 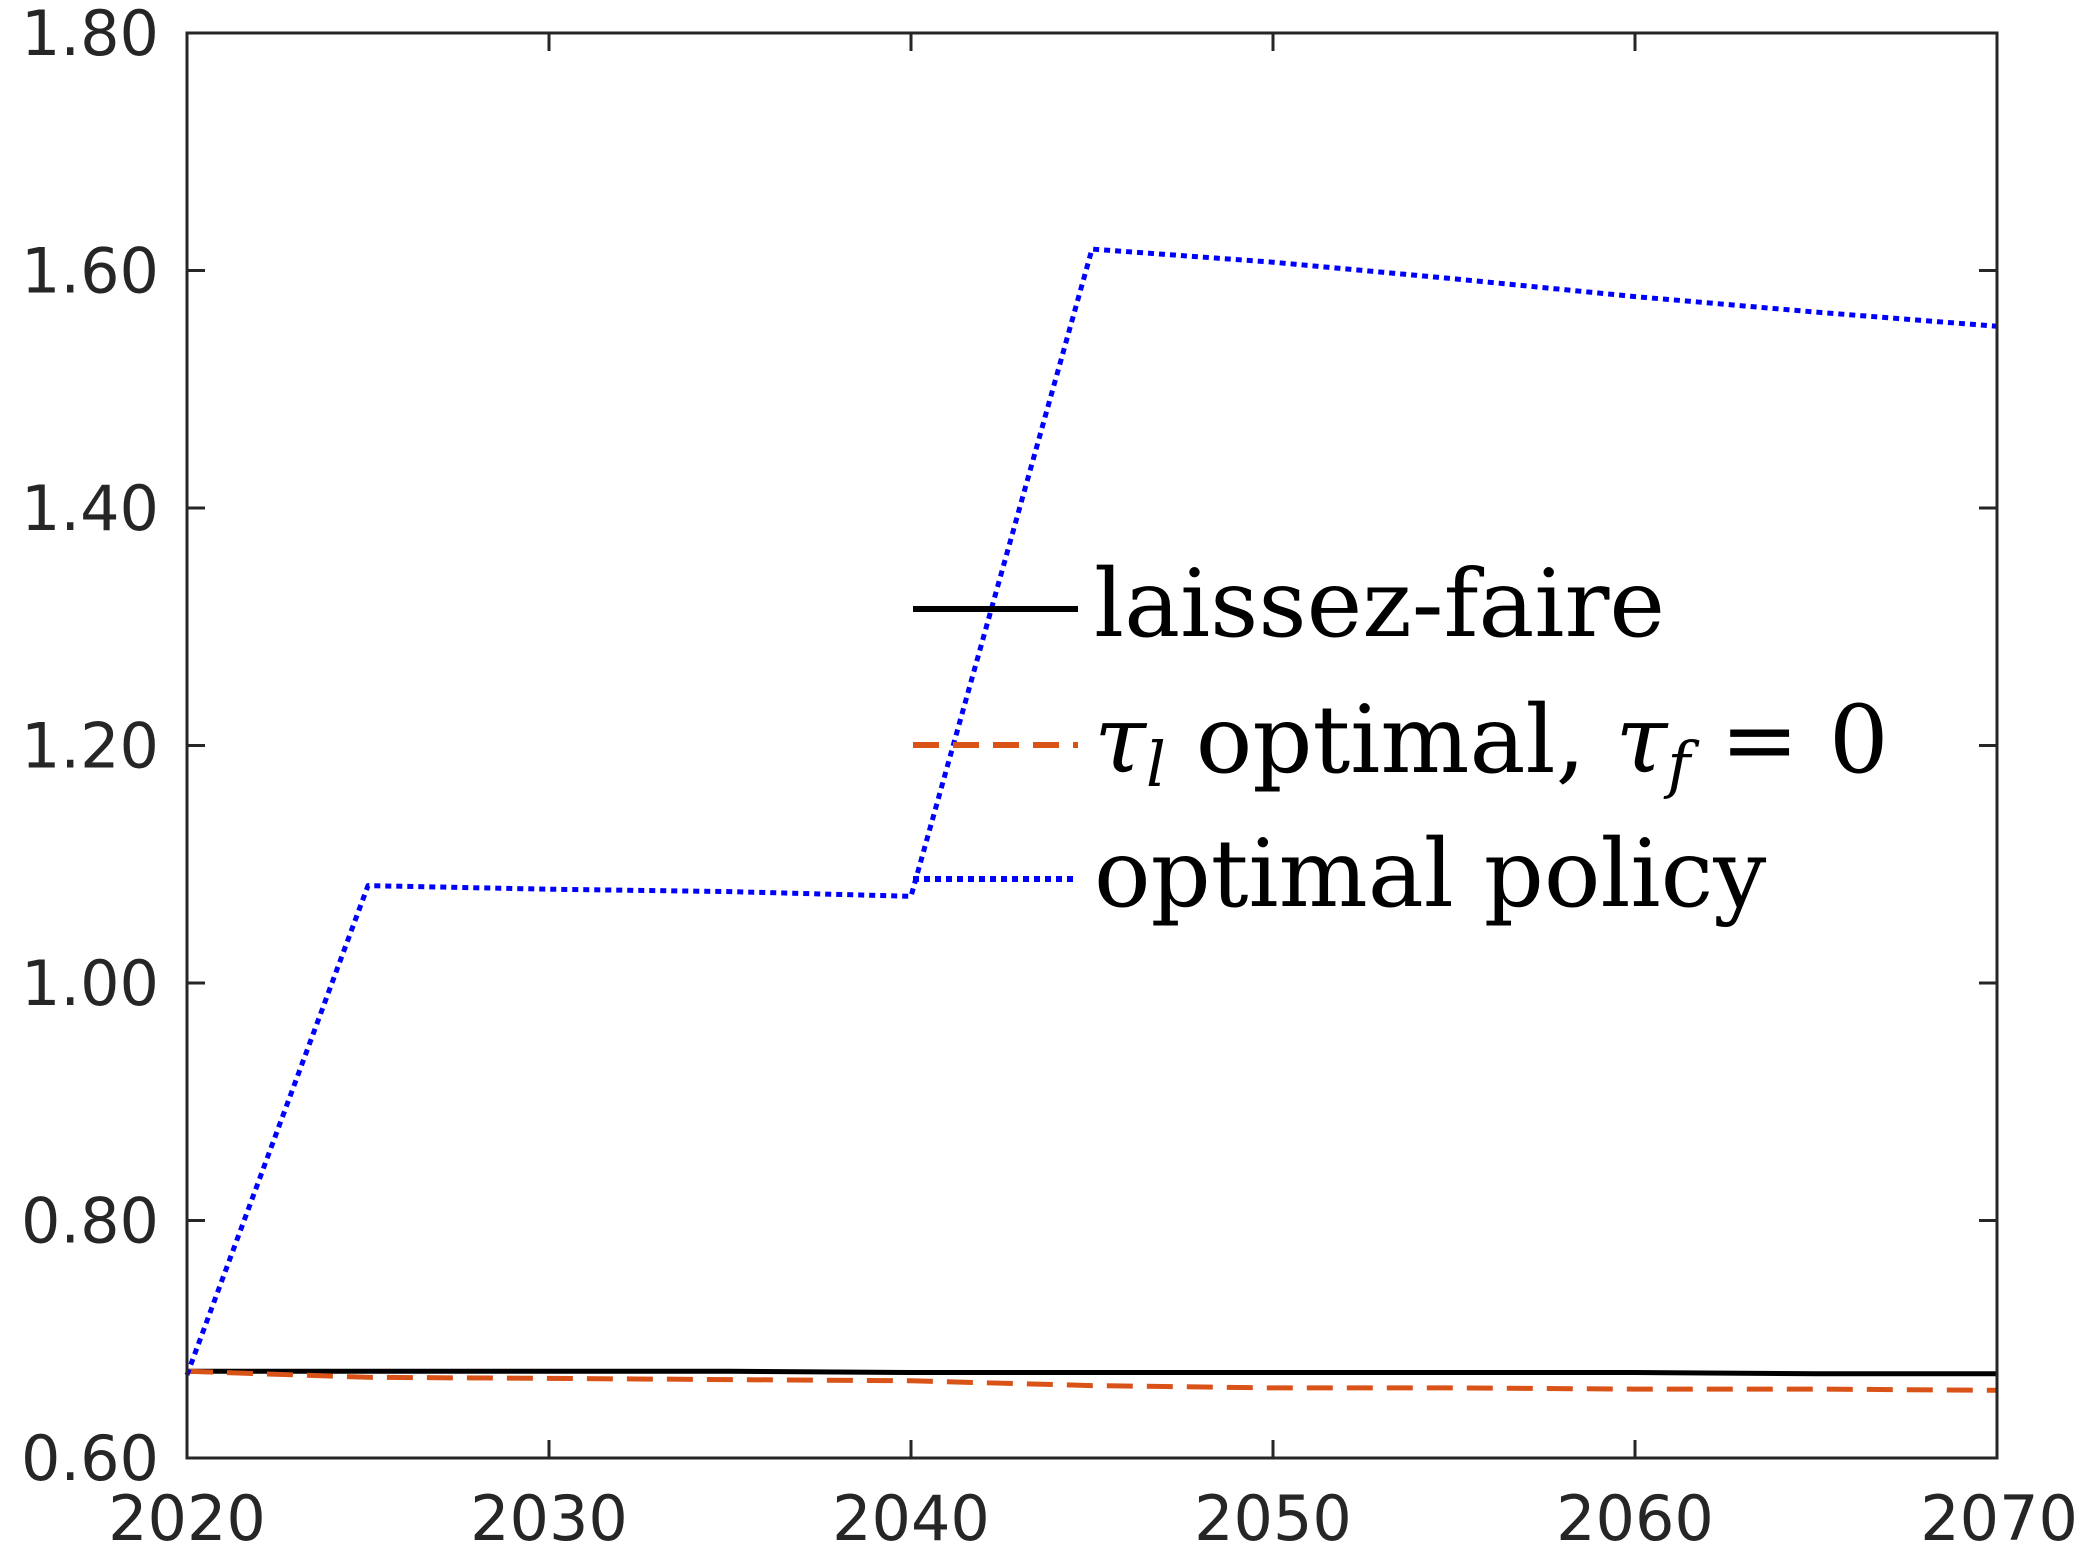 I want to click on x-tick-label: 2040, so click(x=911, y=1518).